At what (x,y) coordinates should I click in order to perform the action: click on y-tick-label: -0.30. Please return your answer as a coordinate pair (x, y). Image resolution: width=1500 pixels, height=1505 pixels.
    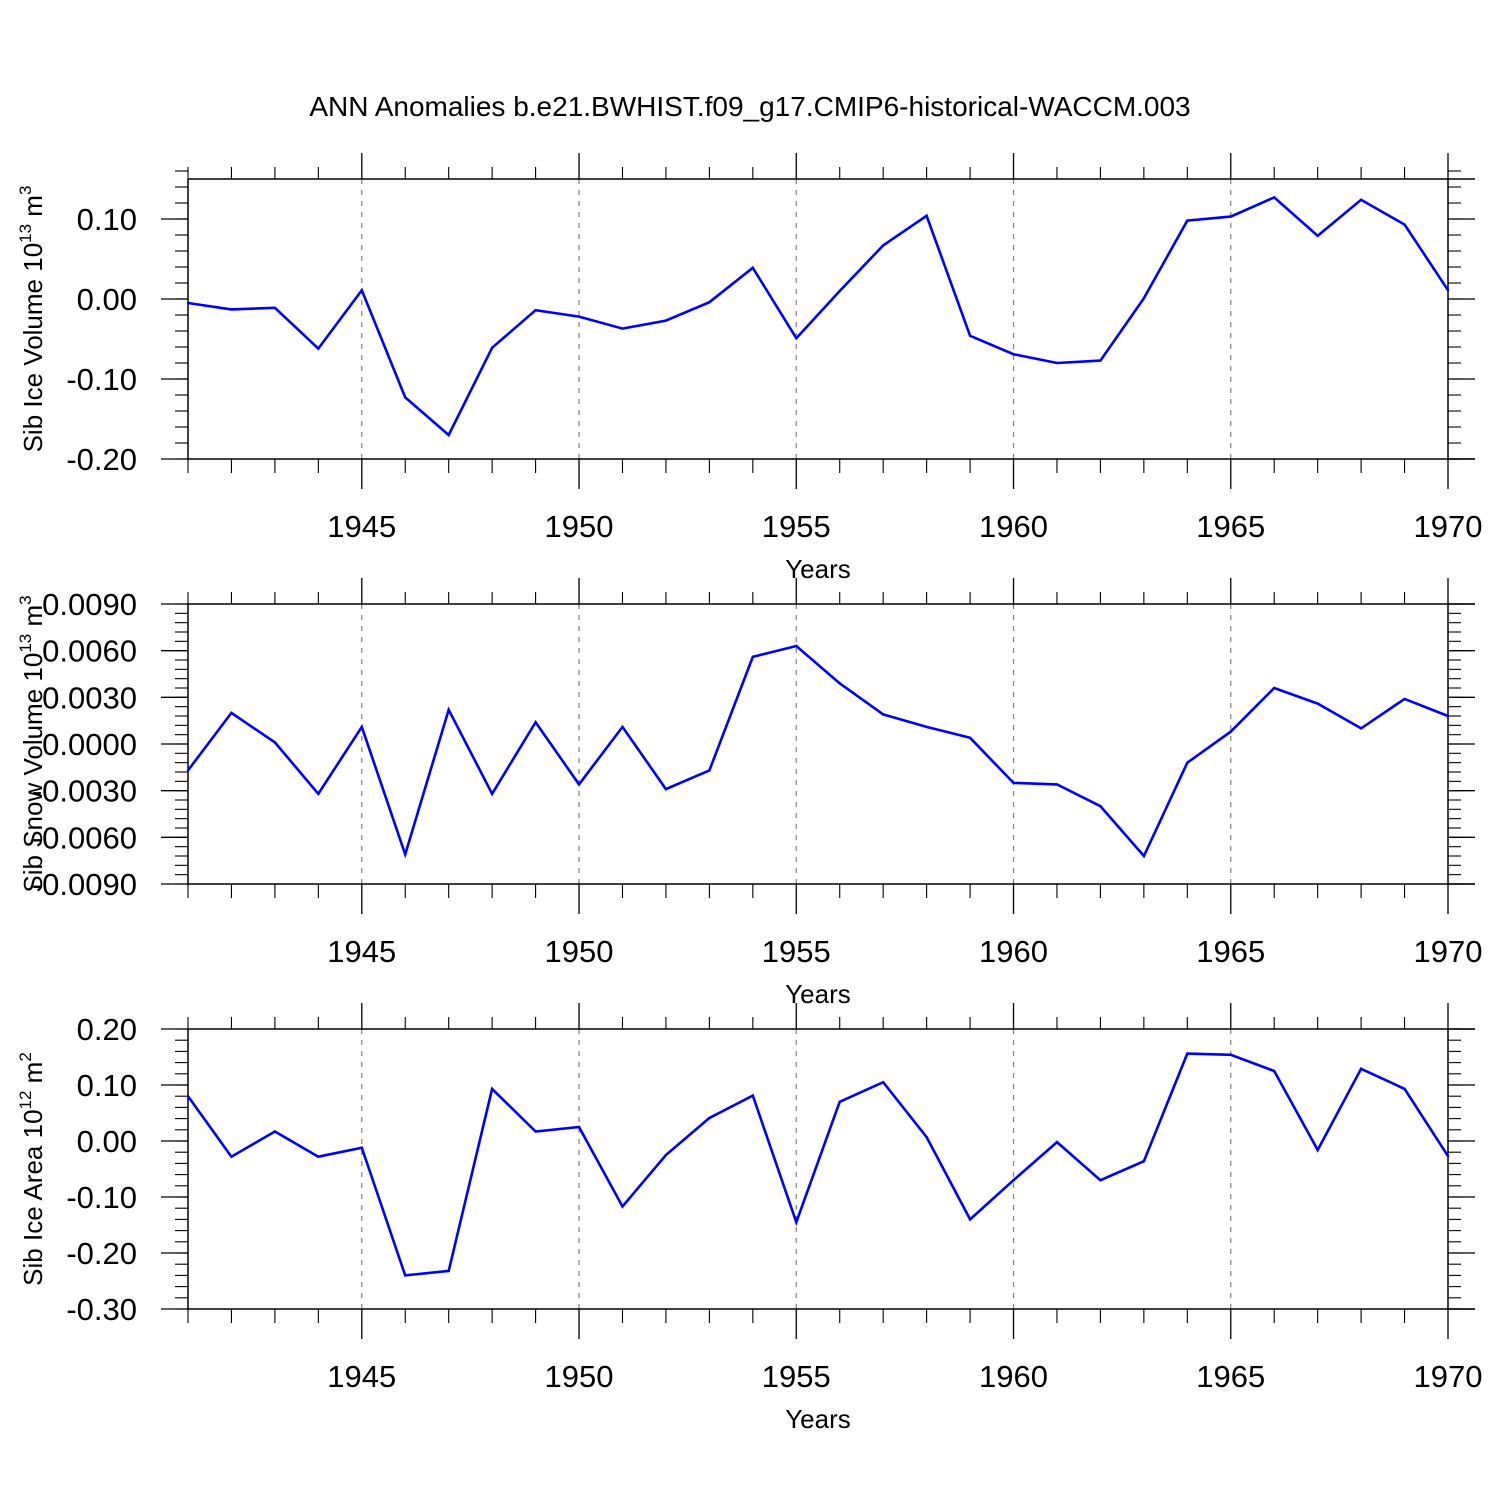
    Looking at the image, I should click on (101, 1309).